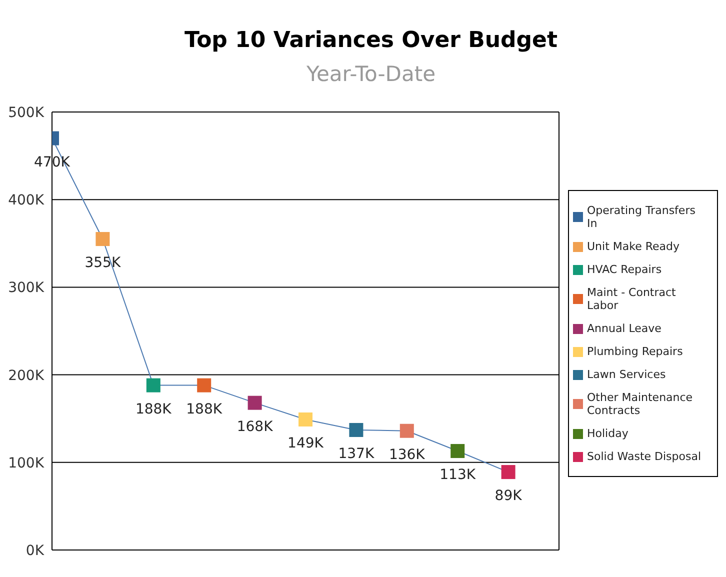 This screenshot has height=577, width=726. What do you see at coordinates (255, 426) in the screenshot?
I see `data-label: 168K` at bounding box center [255, 426].